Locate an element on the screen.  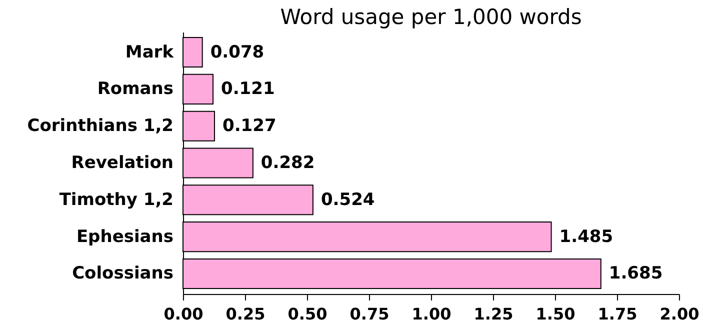
y-tick-label: Romans is located at coordinates (135, 89).